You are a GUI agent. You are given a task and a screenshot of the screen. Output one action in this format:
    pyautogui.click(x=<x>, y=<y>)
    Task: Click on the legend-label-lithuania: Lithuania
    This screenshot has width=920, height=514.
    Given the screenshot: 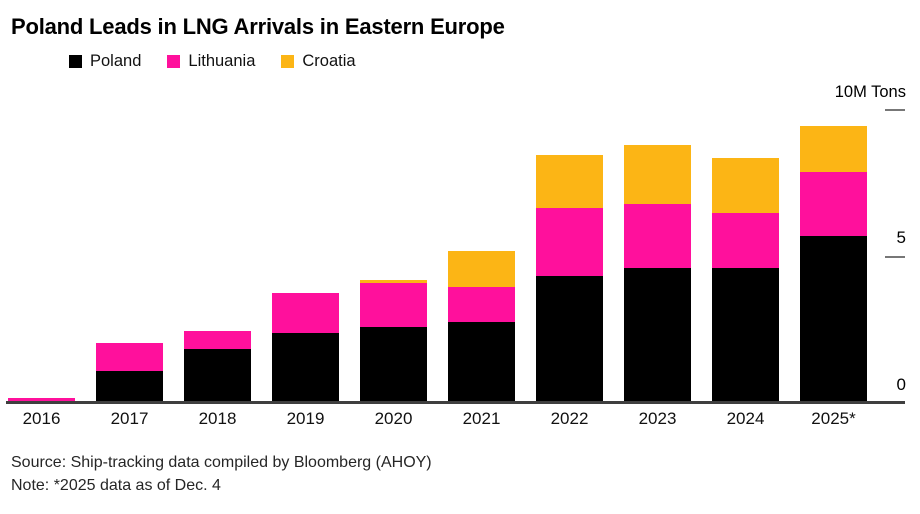 What is the action you would take?
    pyautogui.click(x=222, y=61)
    